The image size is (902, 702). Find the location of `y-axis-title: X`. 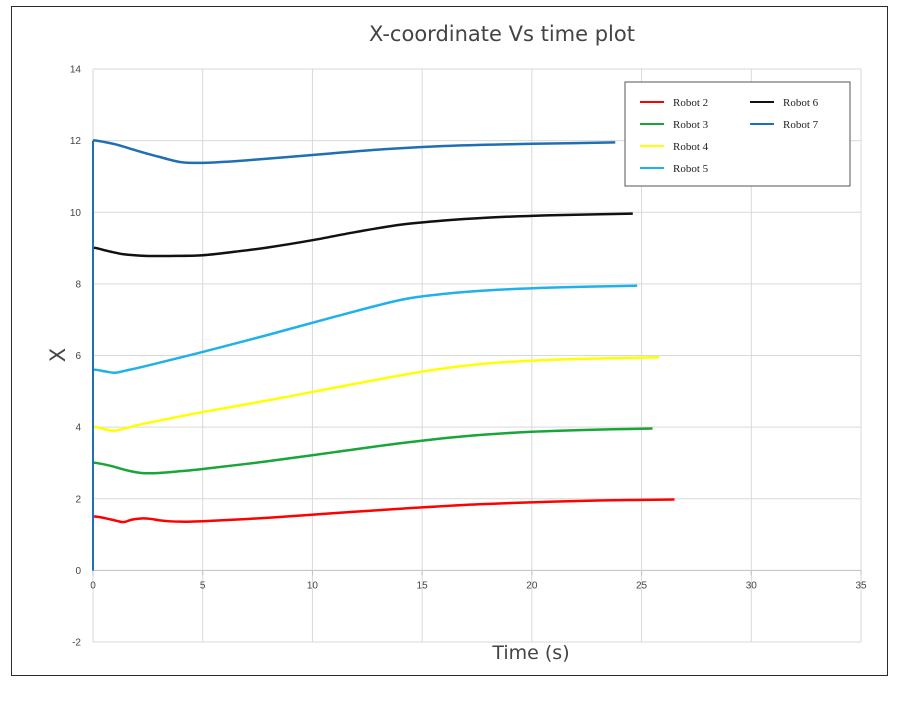

y-axis-title: X is located at coordinates (58, 355).